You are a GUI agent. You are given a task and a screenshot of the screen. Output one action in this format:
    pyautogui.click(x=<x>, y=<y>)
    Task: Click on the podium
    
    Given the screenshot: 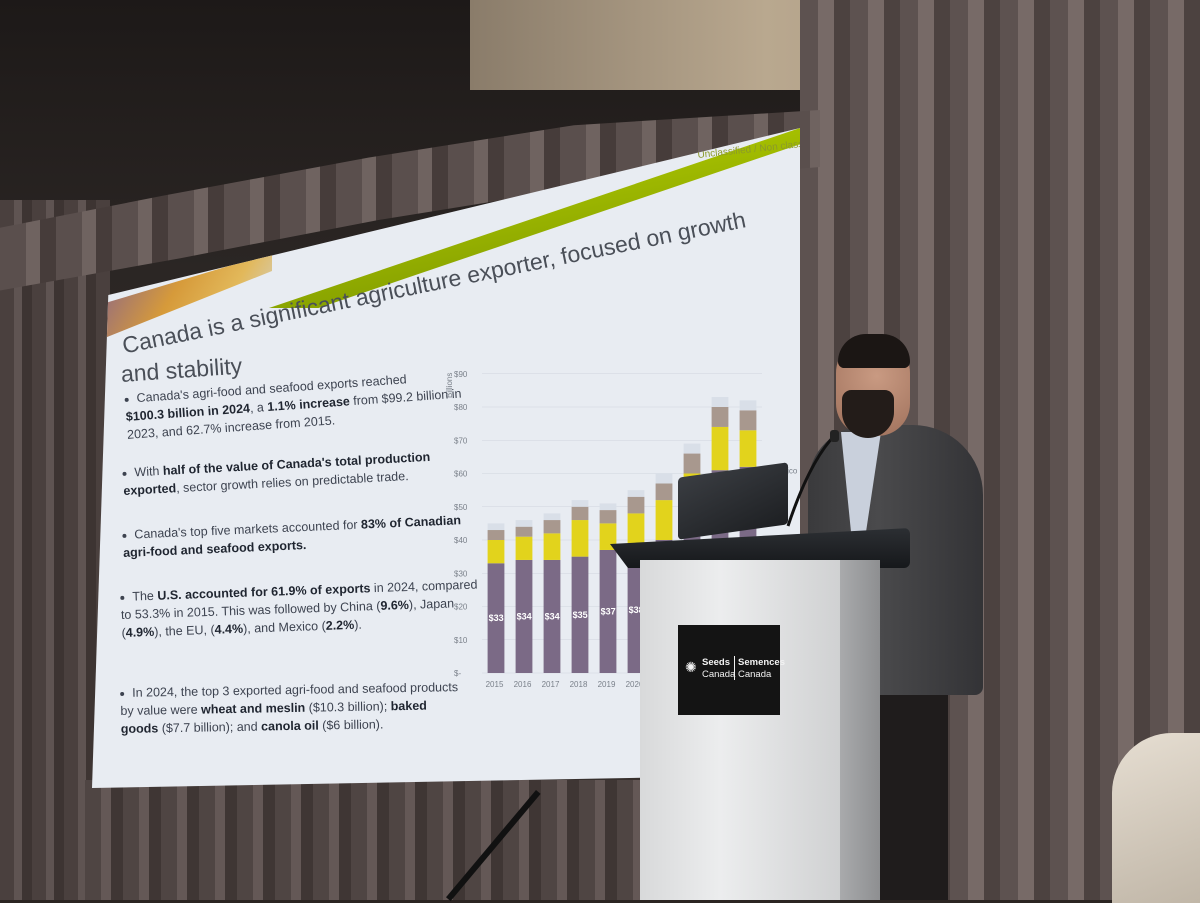 What is the action you would take?
    pyautogui.click(x=755, y=730)
    